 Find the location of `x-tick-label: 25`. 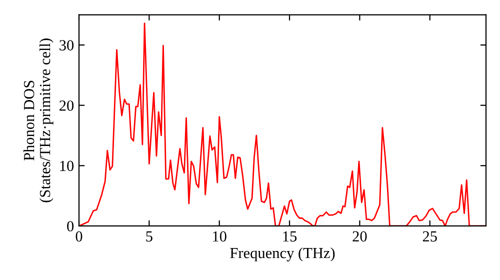

x-tick-label: 25 is located at coordinates (429, 236).